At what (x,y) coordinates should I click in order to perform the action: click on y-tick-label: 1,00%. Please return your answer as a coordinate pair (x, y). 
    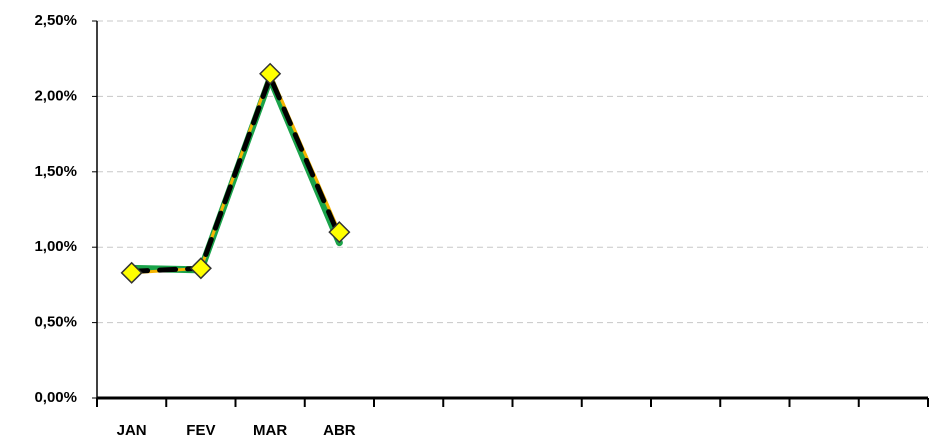
    Looking at the image, I should click on (55, 246).